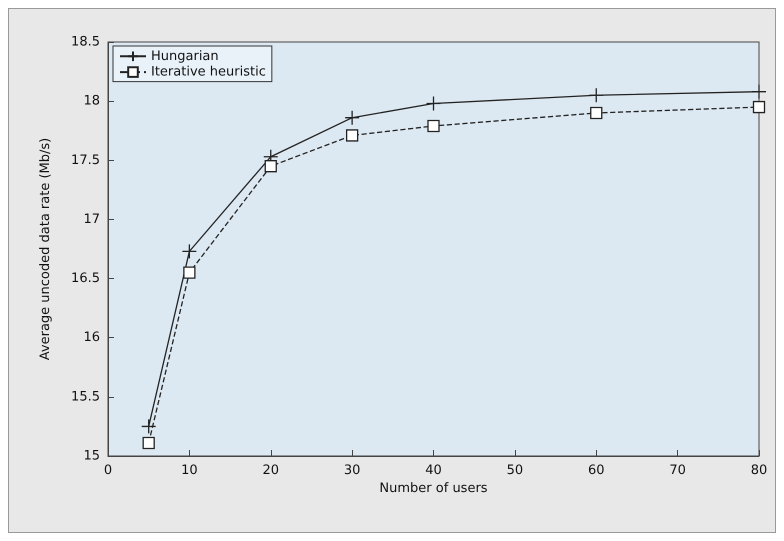 This screenshot has width=784, height=541. Describe the element at coordinates (759, 470) in the screenshot. I see `x-tick-label: 80` at that location.